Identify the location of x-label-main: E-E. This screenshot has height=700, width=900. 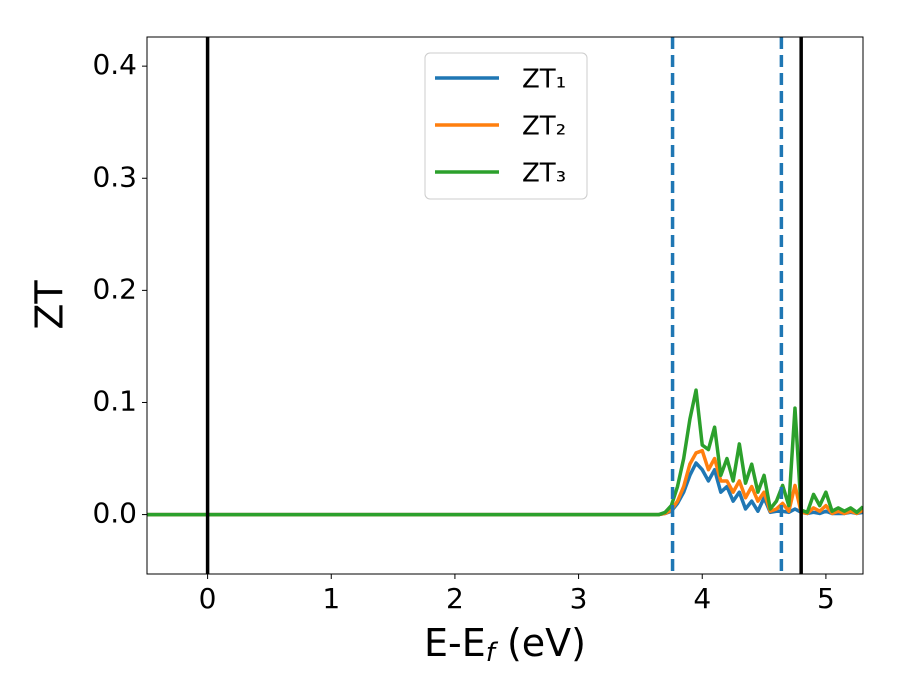
(455, 643).